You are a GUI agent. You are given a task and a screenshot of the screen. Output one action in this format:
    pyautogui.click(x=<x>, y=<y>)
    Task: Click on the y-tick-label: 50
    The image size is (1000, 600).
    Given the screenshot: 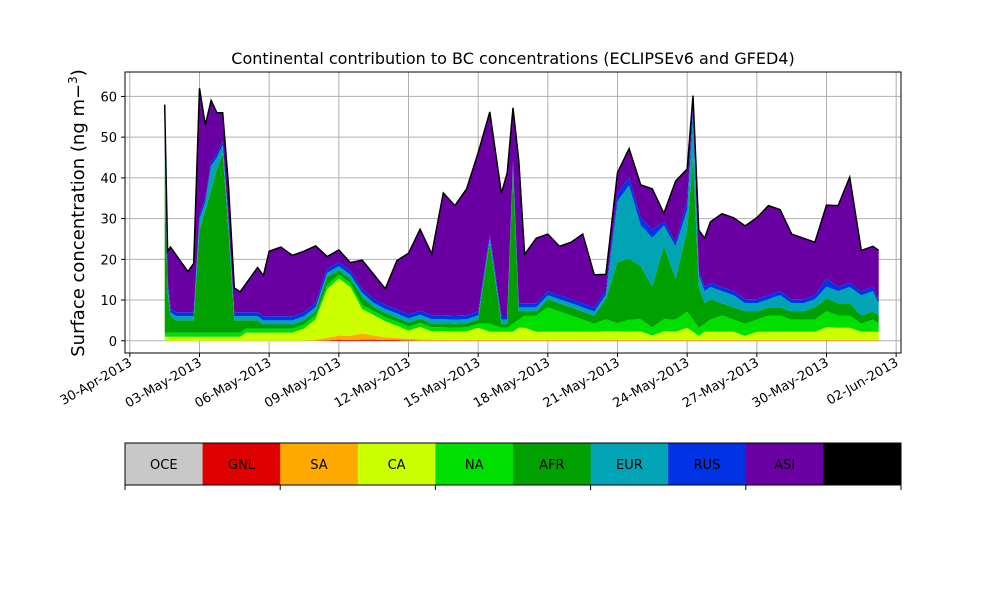 What is the action you would take?
    pyautogui.click(x=108, y=138)
    